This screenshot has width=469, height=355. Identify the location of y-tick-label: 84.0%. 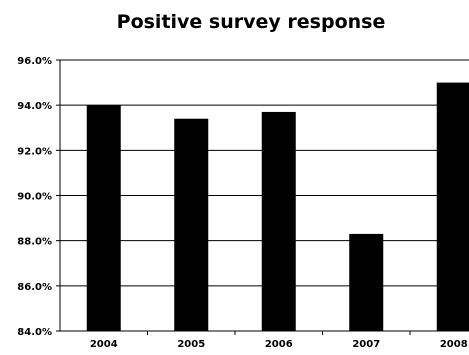
(34, 332).